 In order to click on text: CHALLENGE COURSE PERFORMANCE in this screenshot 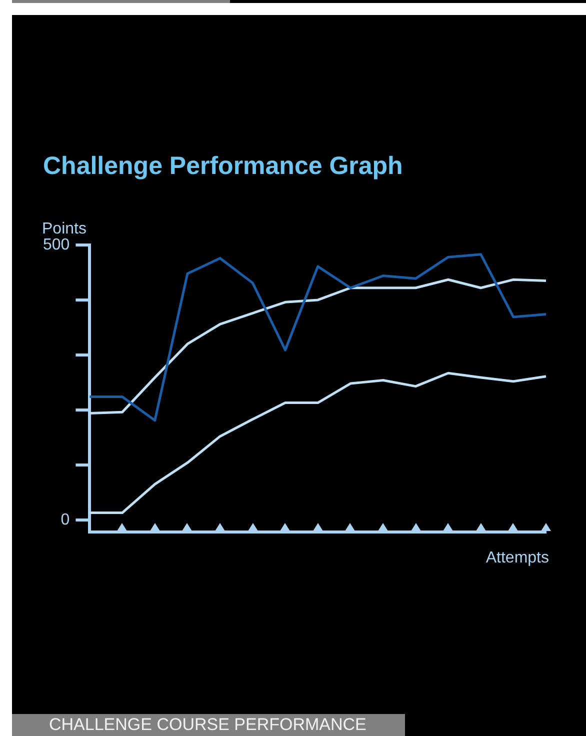, I will do `click(208, 725)`.